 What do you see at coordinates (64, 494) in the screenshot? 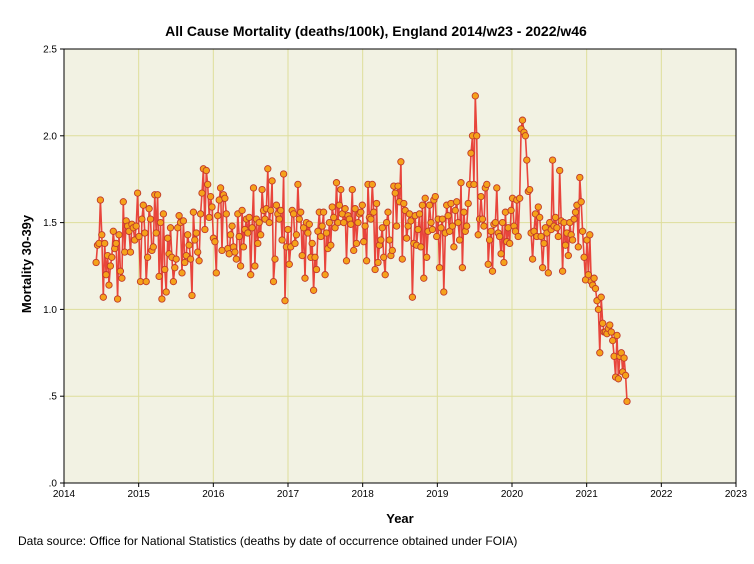
I see `x-tick-label: 2014` at bounding box center [64, 494].